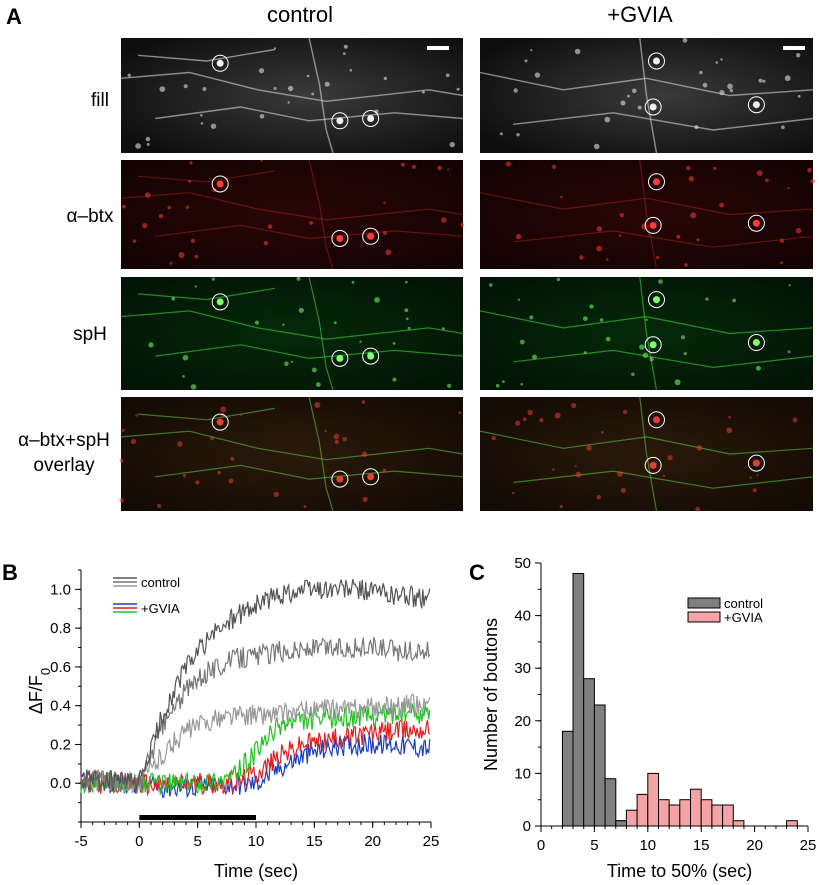 The image size is (821, 885). I want to click on x-tick-label: 15, so click(701, 845).